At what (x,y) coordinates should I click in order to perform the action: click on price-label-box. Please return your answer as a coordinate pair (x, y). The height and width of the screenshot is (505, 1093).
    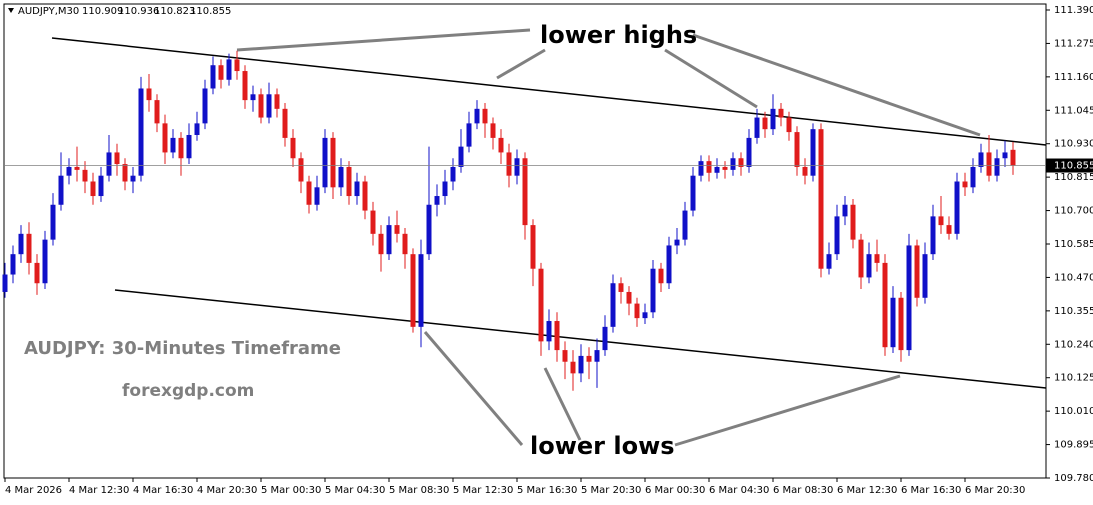
    Looking at the image, I should click on (1069, 165).